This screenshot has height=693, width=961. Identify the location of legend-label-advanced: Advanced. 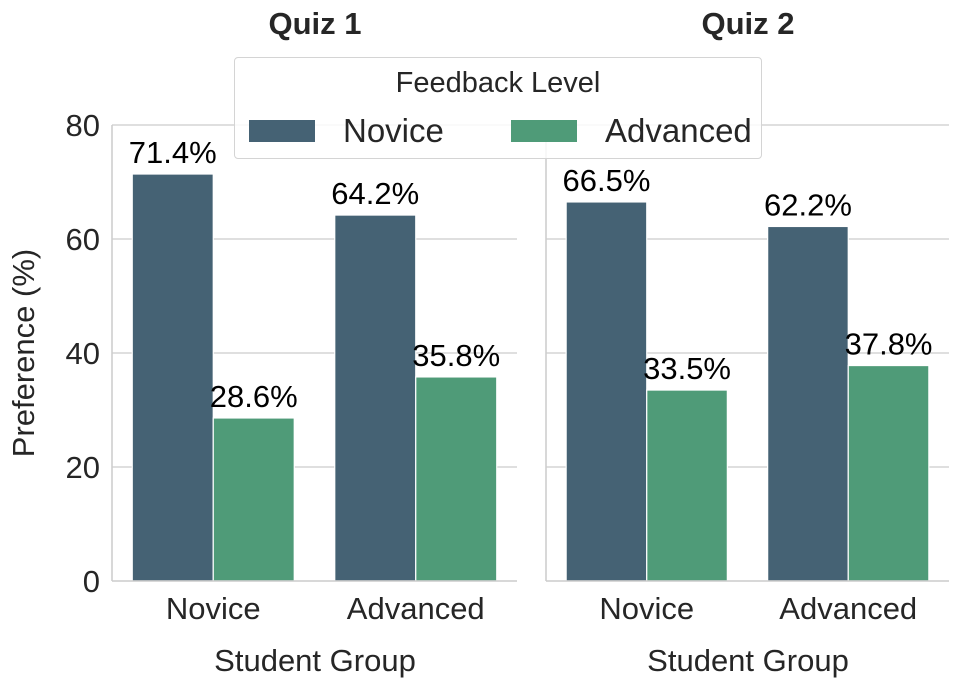
(678, 130).